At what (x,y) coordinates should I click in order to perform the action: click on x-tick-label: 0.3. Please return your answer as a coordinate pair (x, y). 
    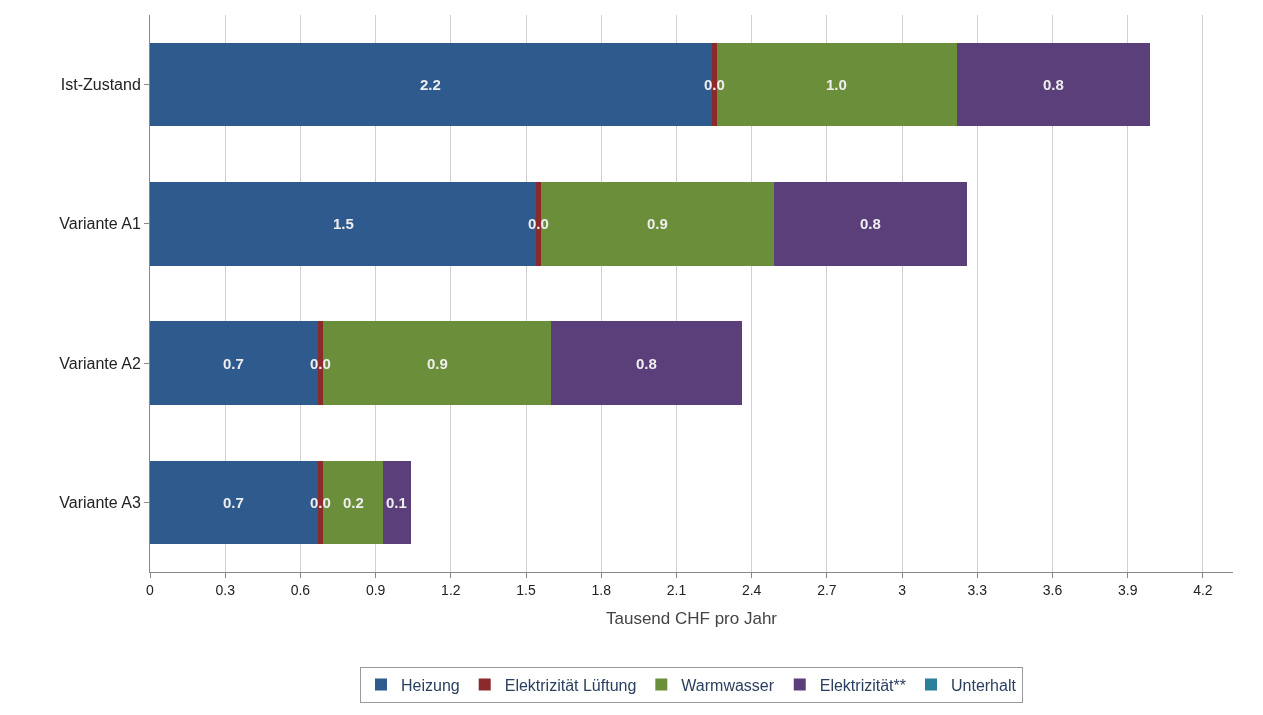
    Looking at the image, I should click on (225, 589).